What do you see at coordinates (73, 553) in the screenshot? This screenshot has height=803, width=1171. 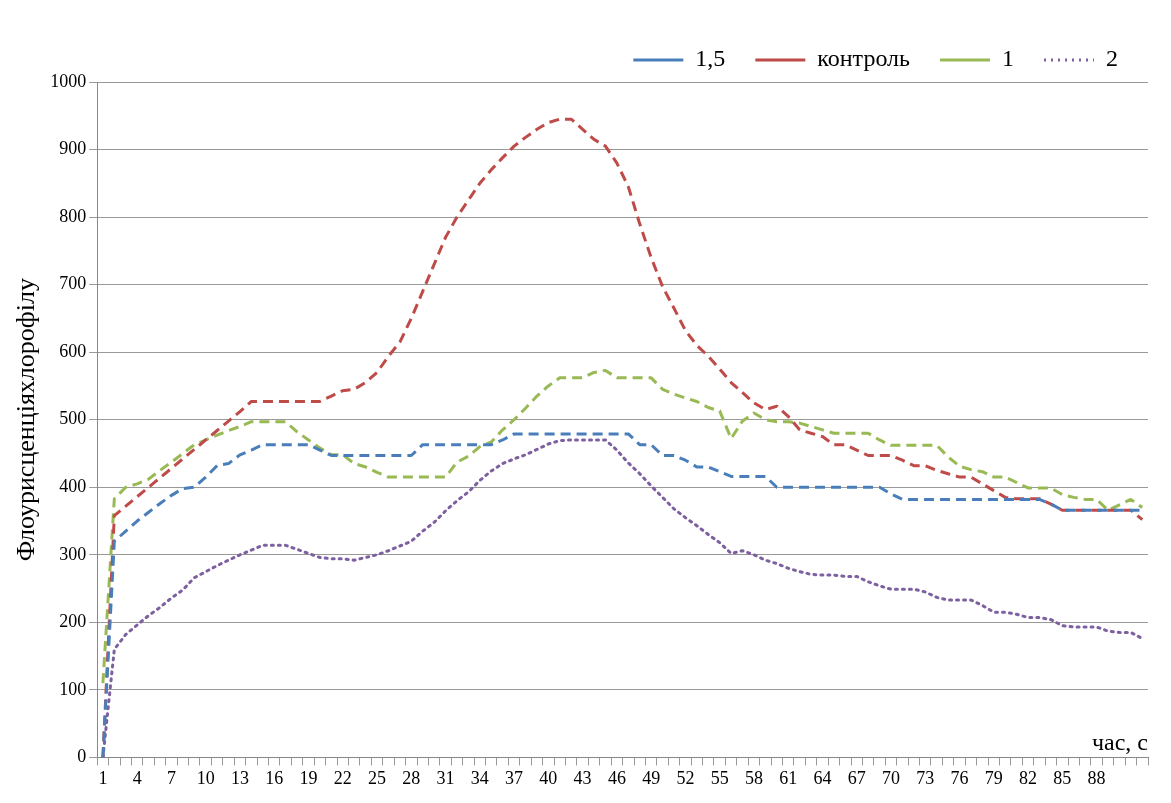 I see `y-tick-label: 300` at bounding box center [73, 553].